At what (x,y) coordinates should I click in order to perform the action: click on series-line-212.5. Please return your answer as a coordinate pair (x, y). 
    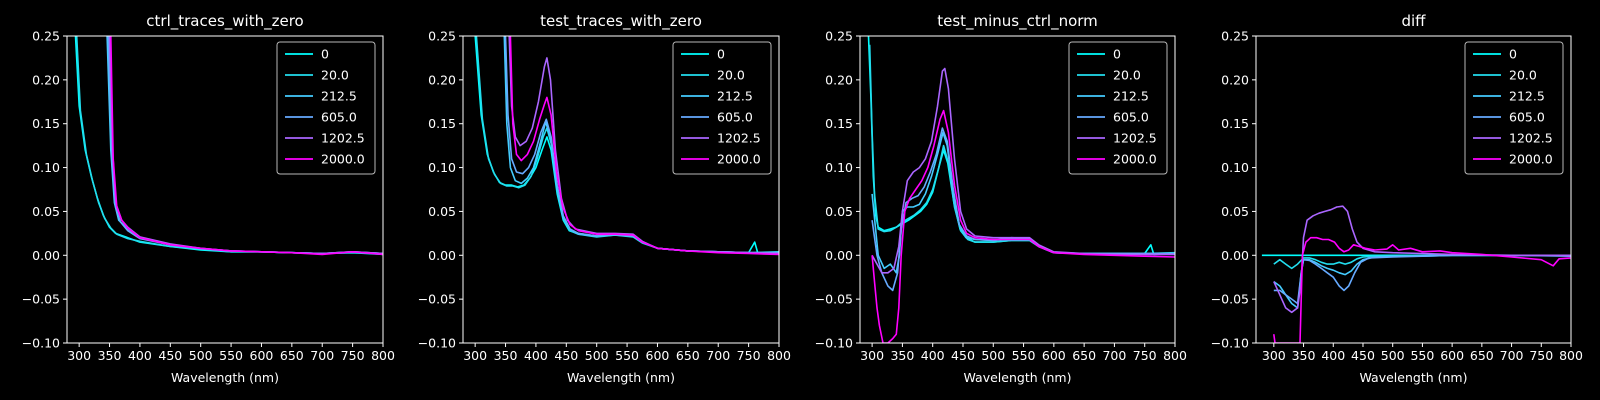
    Looking at the image, I should click on (1422, 281).